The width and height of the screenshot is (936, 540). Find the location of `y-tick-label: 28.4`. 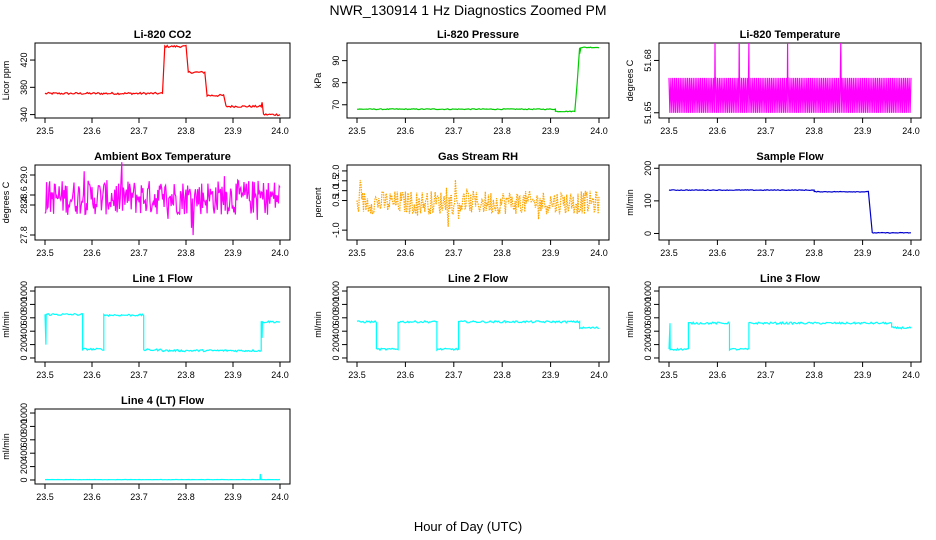

y-tick-label: 28.4 is located at coordinates (24, 205).